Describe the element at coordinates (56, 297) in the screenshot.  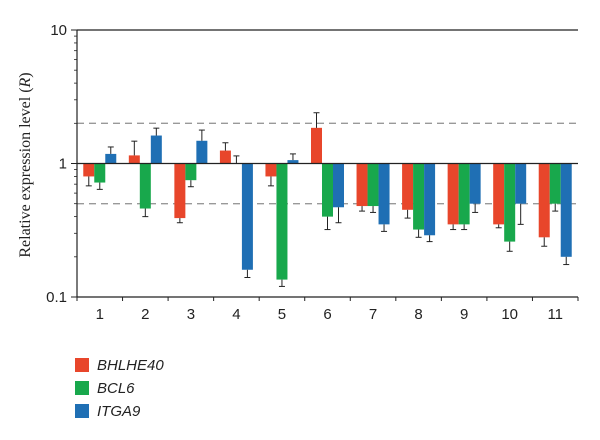
I see `y-tick-label: 0.1` at that location.